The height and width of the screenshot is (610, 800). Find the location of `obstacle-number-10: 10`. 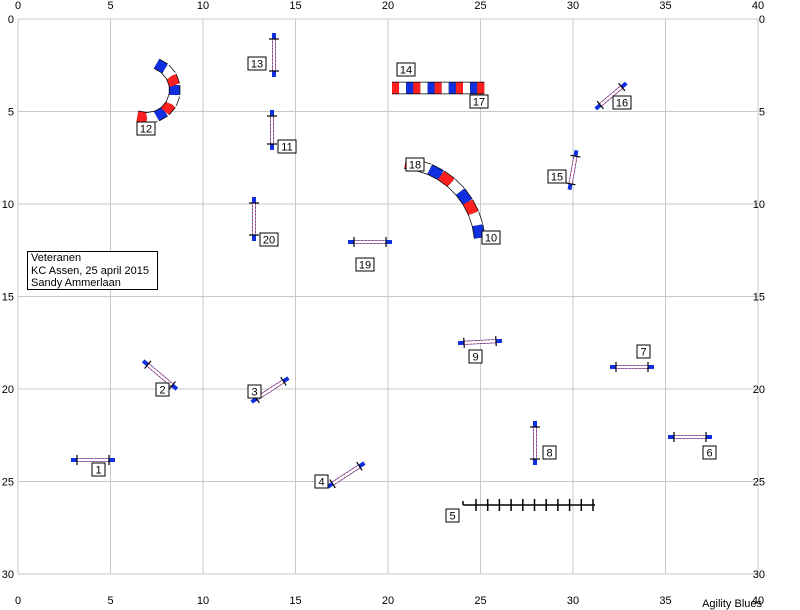

obstacle-number-10: 10 is located at coordinates (491, 237).